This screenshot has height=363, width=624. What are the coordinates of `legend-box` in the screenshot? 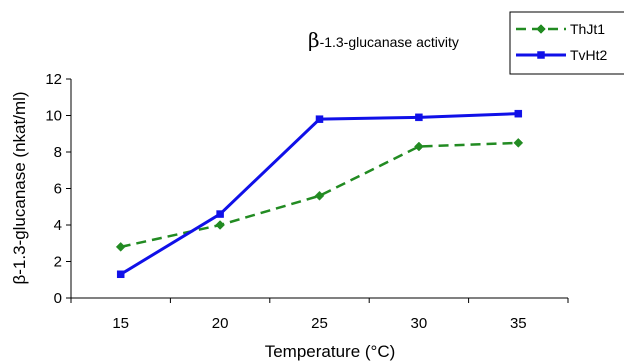 It's located at (566, 43).